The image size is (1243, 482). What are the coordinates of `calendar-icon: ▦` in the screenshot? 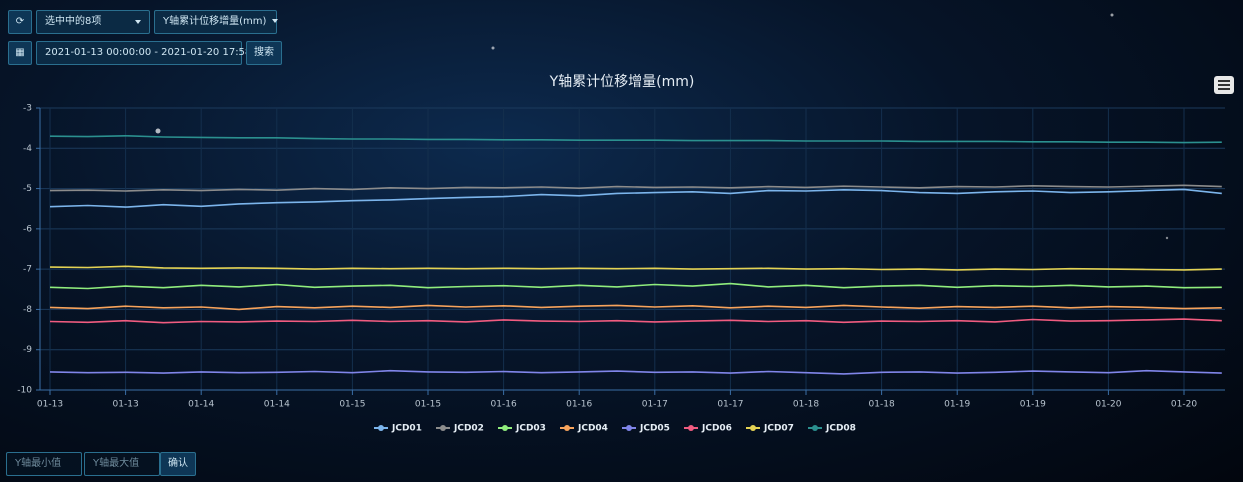 It's located at (20, 53).